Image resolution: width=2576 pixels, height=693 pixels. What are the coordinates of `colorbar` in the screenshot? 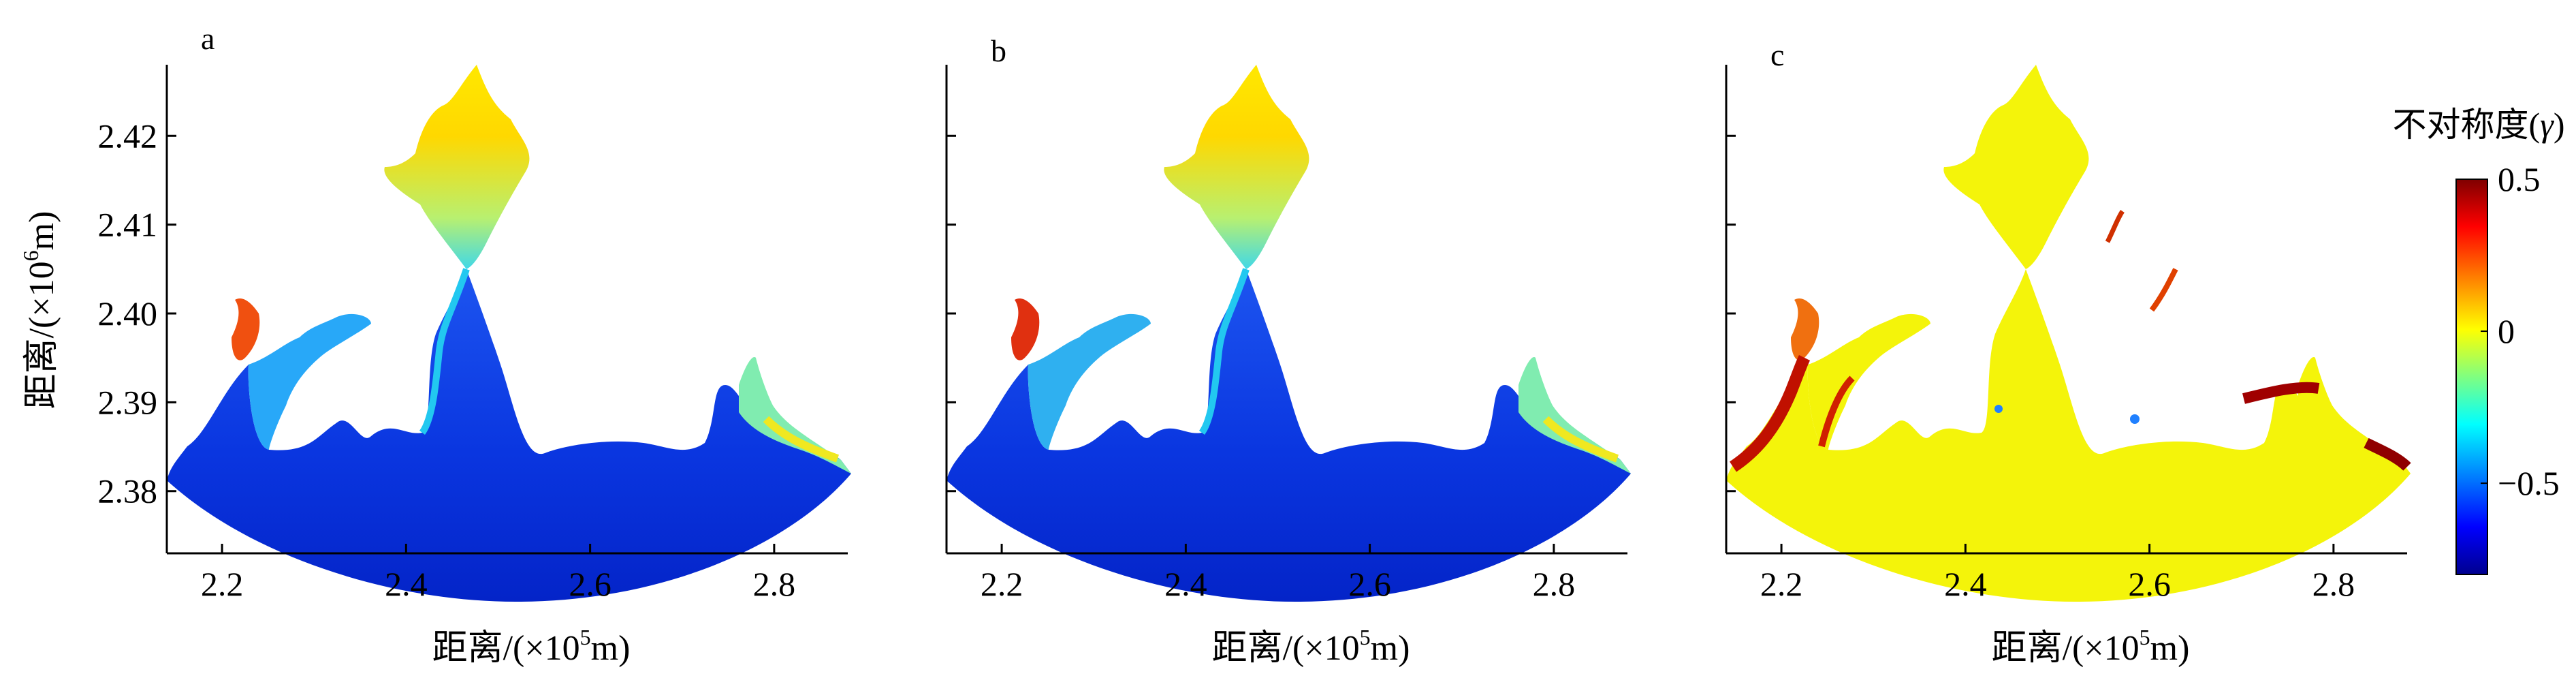 It's located at (2471, 377).